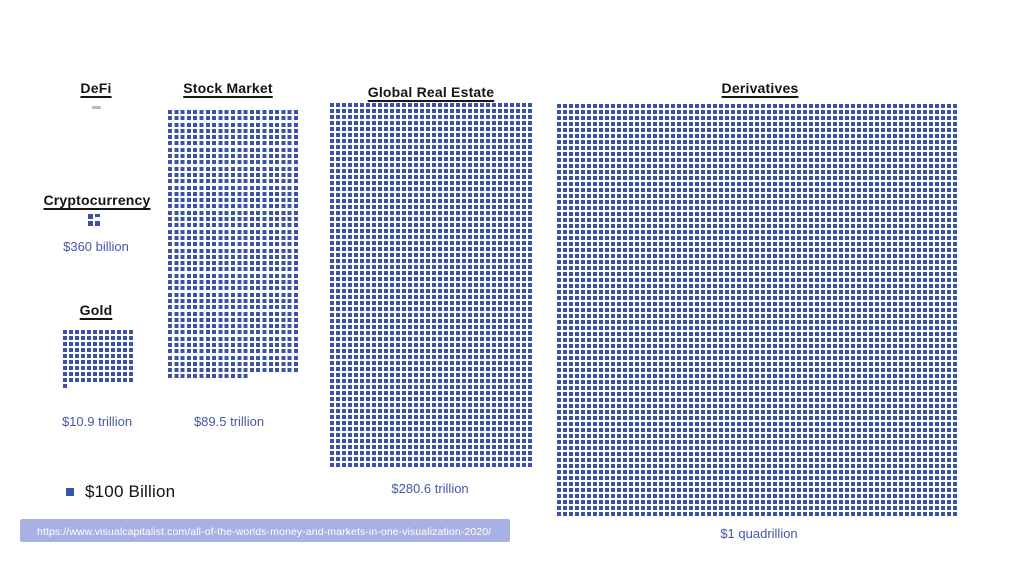 This screenshot has width=1024, height=576. I want to click on crypto-marker-grid, so click(94, 220).